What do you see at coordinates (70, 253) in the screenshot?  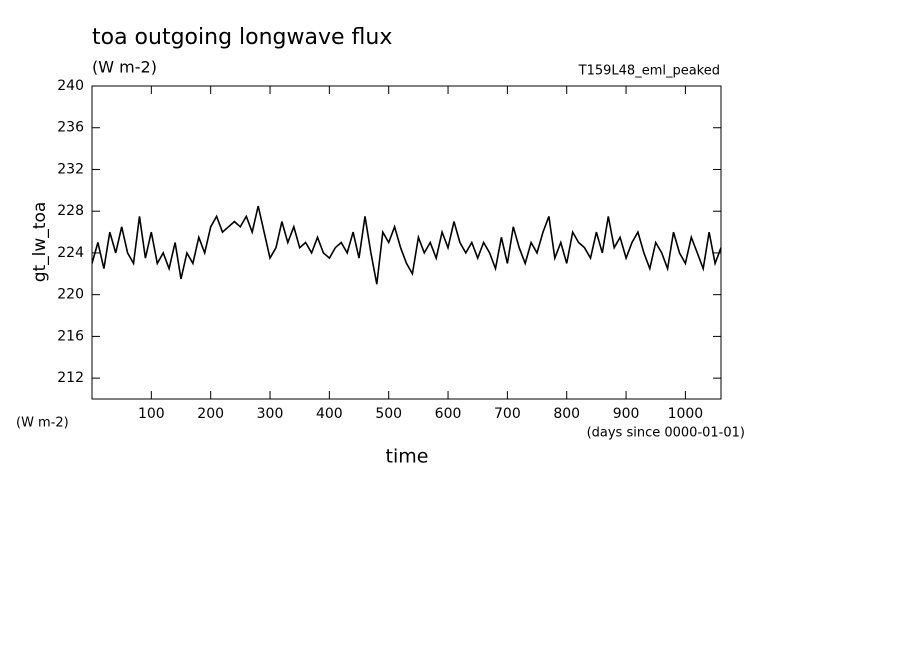 I see `y-tick-label: 224` at bounding box center [70, 253].